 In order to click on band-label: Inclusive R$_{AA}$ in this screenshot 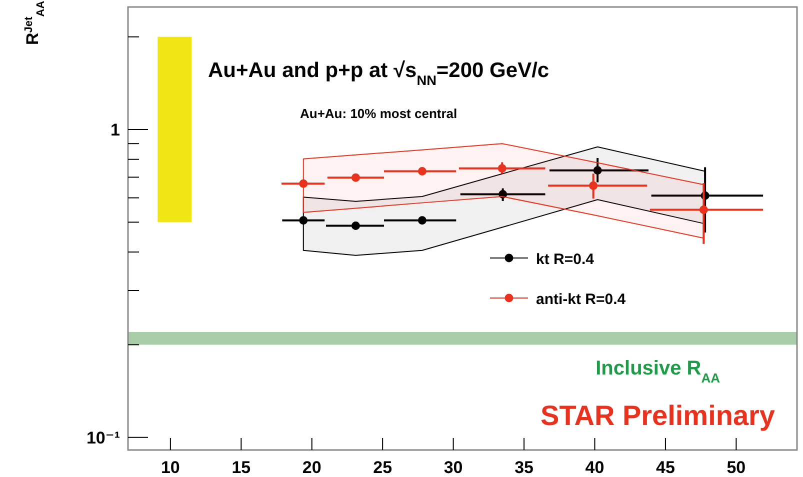, I will do `click(658, 372)`.